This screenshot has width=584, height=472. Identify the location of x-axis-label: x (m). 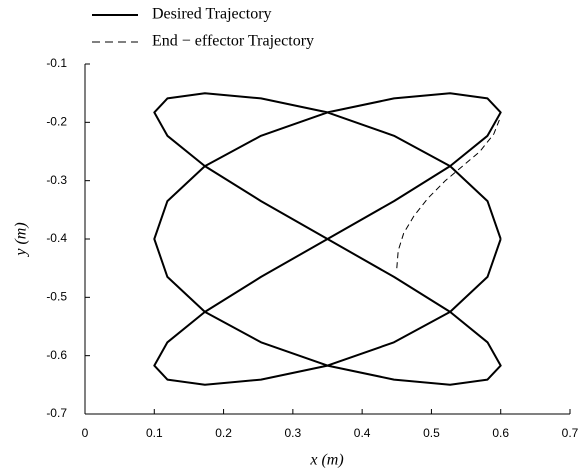
(326, 460).